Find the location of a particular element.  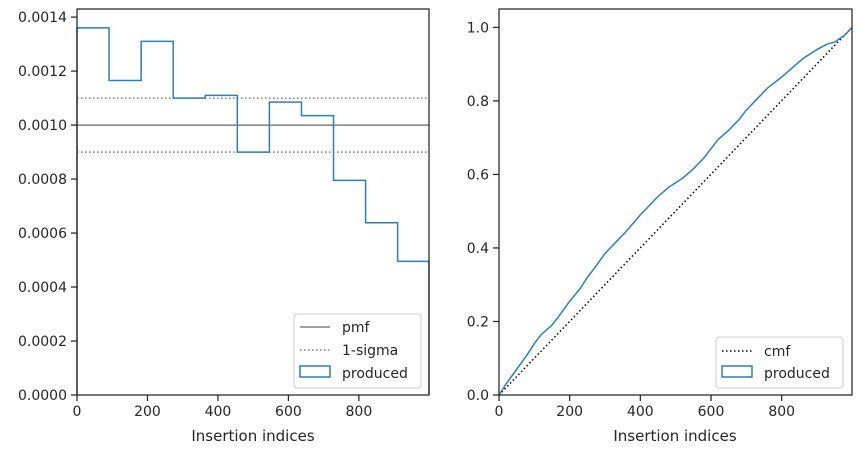

y-tick-label: 0.0010 is located at coordinates (42, 126).